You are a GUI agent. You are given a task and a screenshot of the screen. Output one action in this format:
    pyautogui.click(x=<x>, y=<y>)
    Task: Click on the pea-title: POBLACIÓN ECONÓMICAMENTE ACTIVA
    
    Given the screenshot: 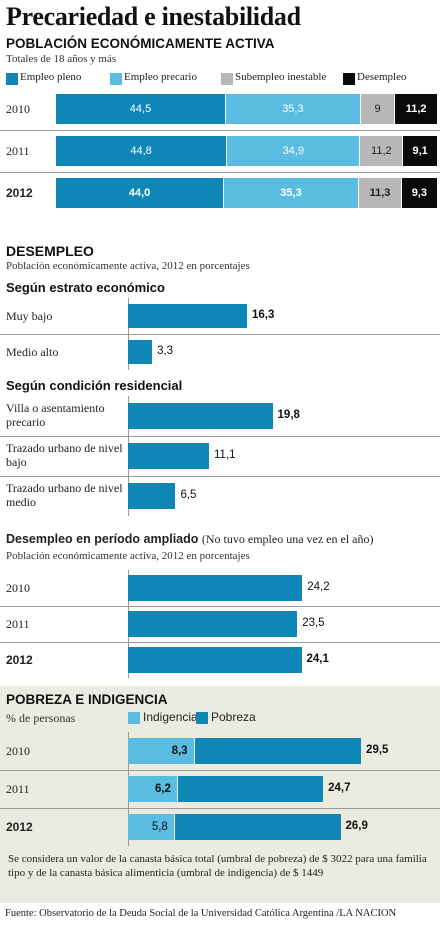 What is the action you would take?
    pyautogui.click(x=140, y=43)
    